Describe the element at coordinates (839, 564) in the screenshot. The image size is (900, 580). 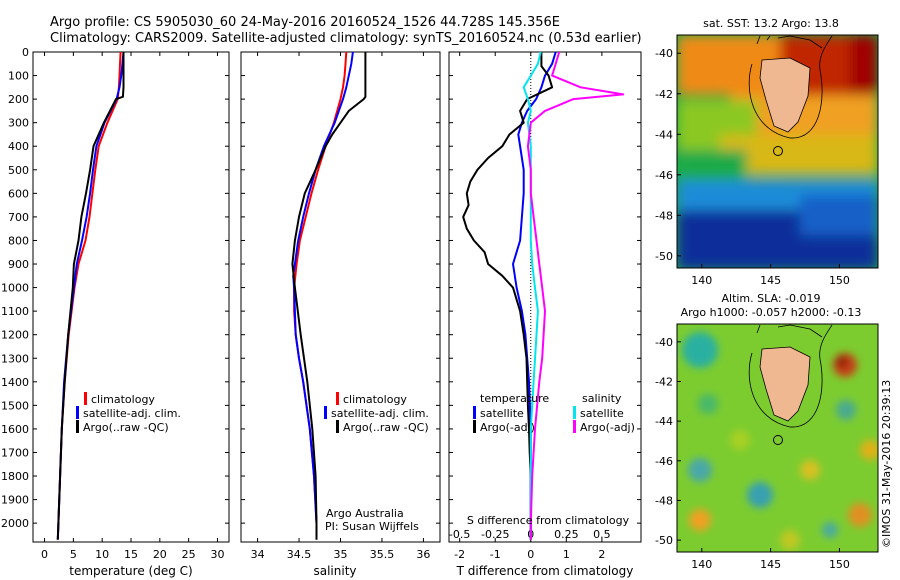
I see `map-x-tick-label: 150` at that location.